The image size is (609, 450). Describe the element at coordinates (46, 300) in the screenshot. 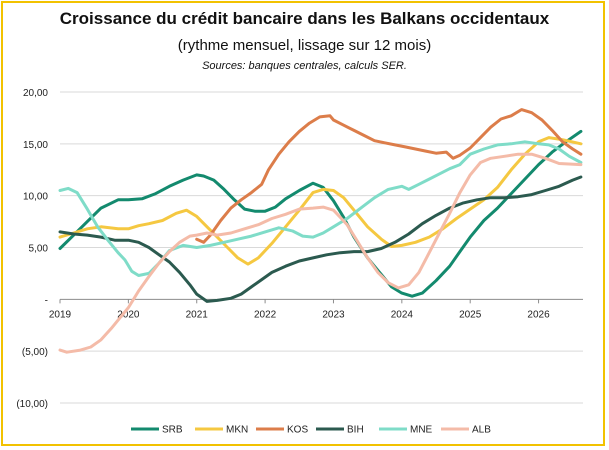

I see `y-tick-label: -` at that location.